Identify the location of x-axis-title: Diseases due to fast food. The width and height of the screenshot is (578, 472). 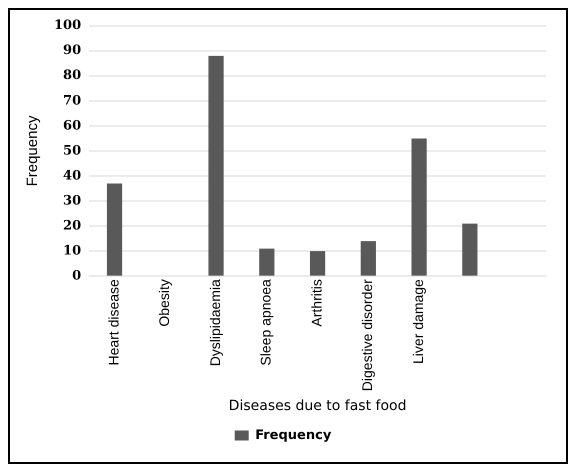
(317, 406).